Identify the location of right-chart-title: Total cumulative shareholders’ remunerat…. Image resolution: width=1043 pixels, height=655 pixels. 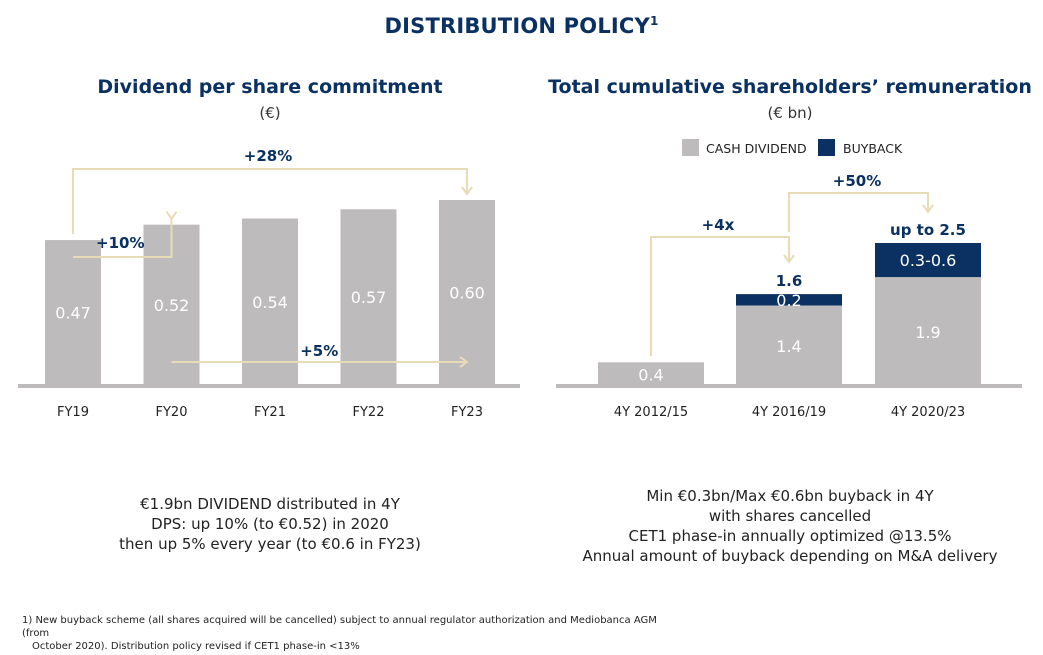
(790, 87).